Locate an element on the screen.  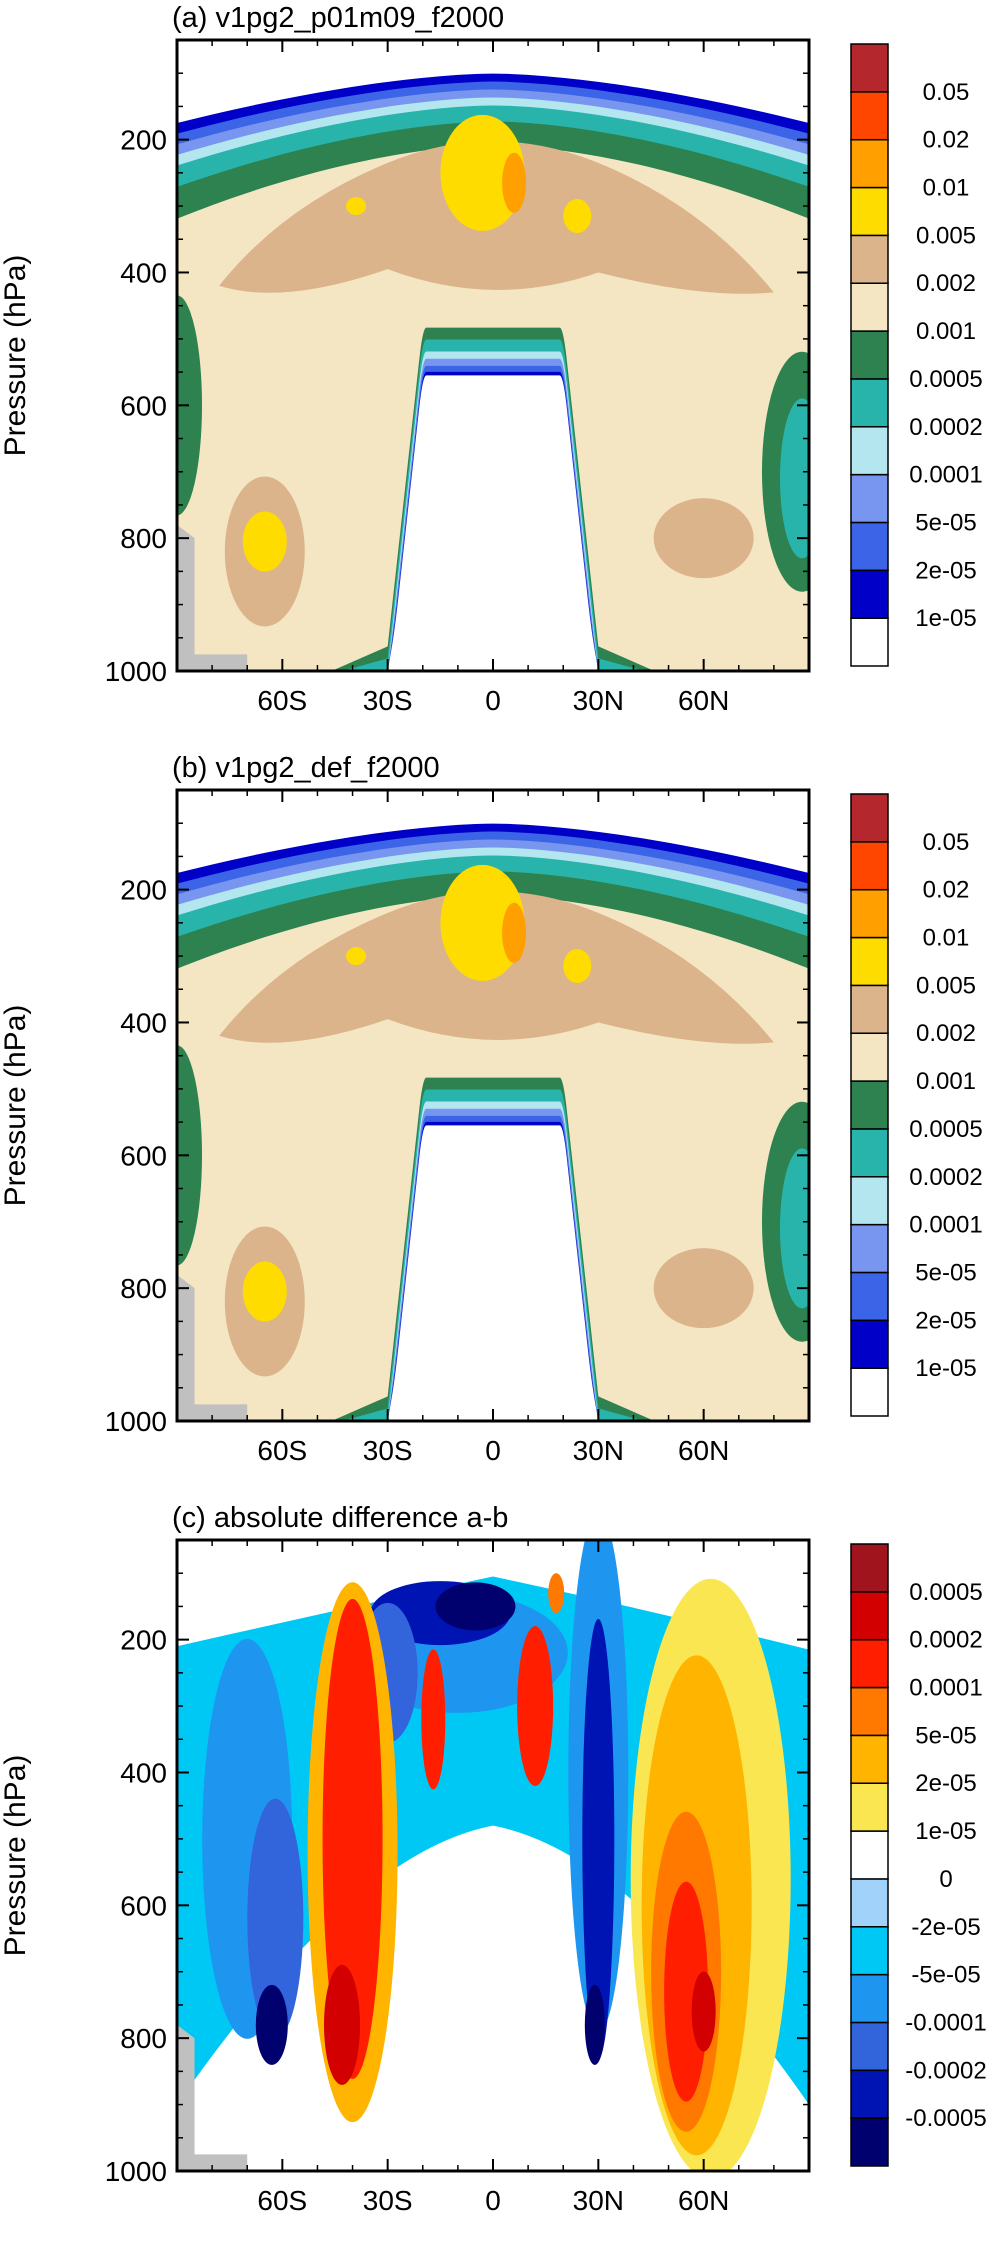
y-tick-label: 200 is located at coordinates (143, 890).